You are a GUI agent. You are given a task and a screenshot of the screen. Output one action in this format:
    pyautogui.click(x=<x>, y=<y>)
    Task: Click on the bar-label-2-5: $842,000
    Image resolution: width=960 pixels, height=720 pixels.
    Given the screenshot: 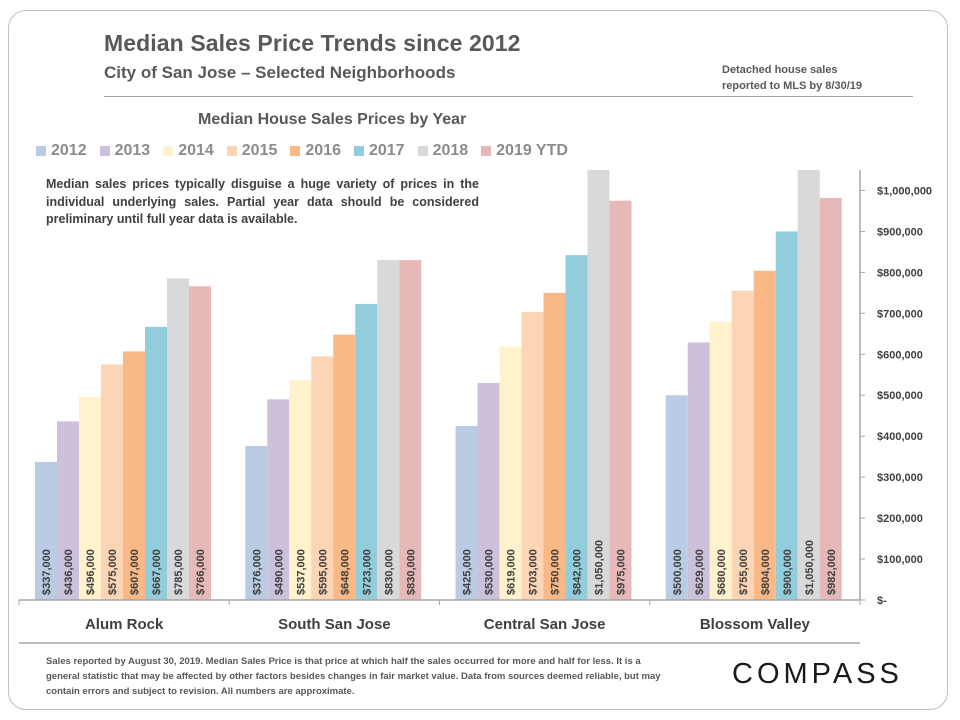 What is the action you would take?
    pyautogui.click(x=578, y=572)
    